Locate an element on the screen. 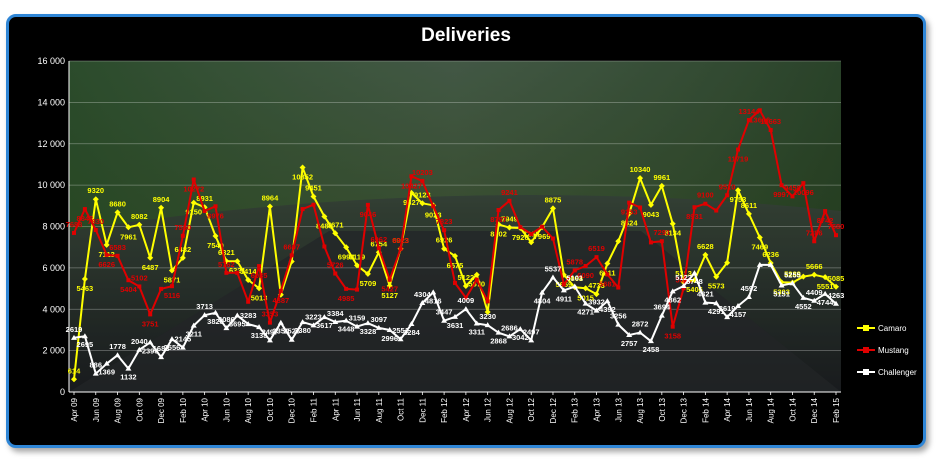 This screenshot has width=944, height=463. data-label: 8931 is located at coordinates (694, 216).